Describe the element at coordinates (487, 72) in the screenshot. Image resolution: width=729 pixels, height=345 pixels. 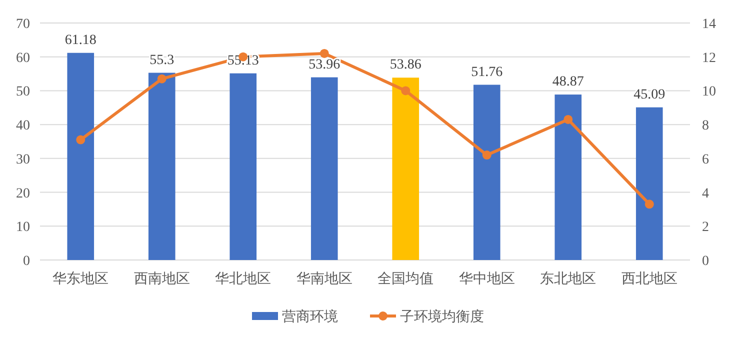
I see `data-label: 51.76` at that location.